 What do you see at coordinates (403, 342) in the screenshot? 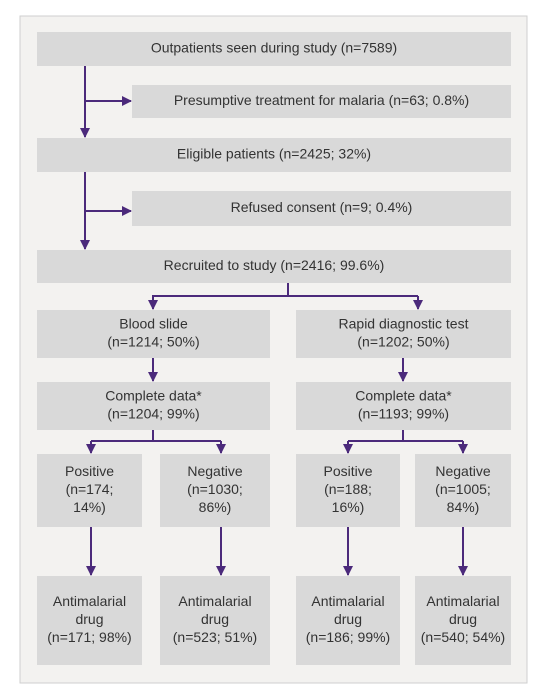
I see `node-label: (n=1202; 50%)` at bounding box center [403, 342].